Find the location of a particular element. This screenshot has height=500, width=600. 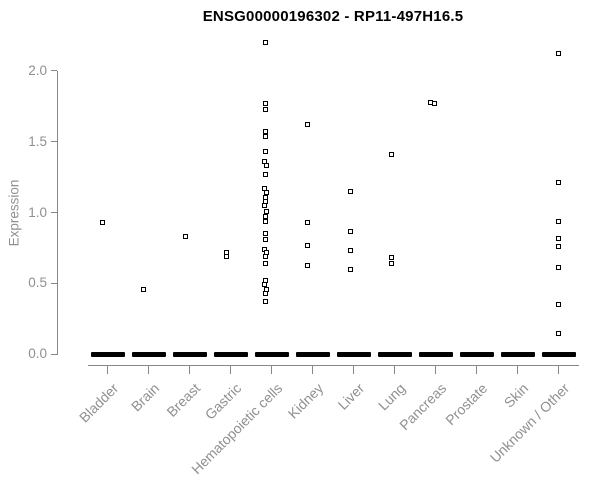

y-tick-label: 0.5 is located at coordinates (37, 283).